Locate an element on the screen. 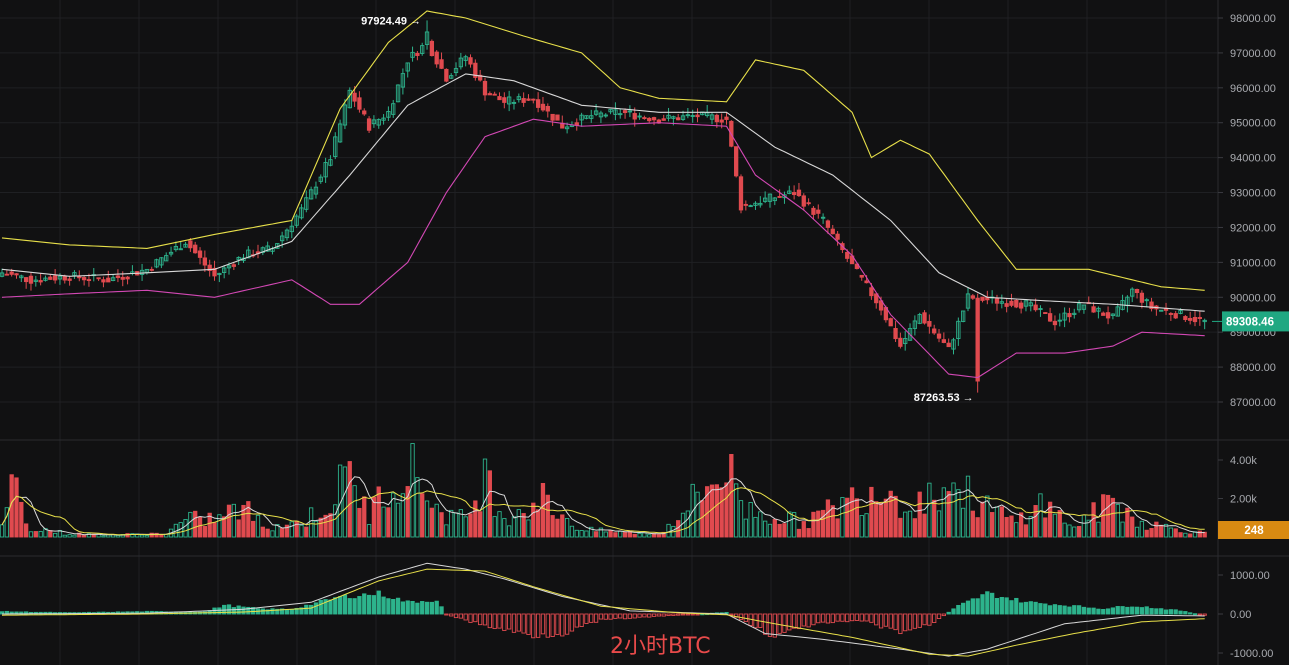 Image resolution: width=1289 pixels, height=665 pixels. price-tick-label: 95000.00 is located at coordinates (1253, 124).